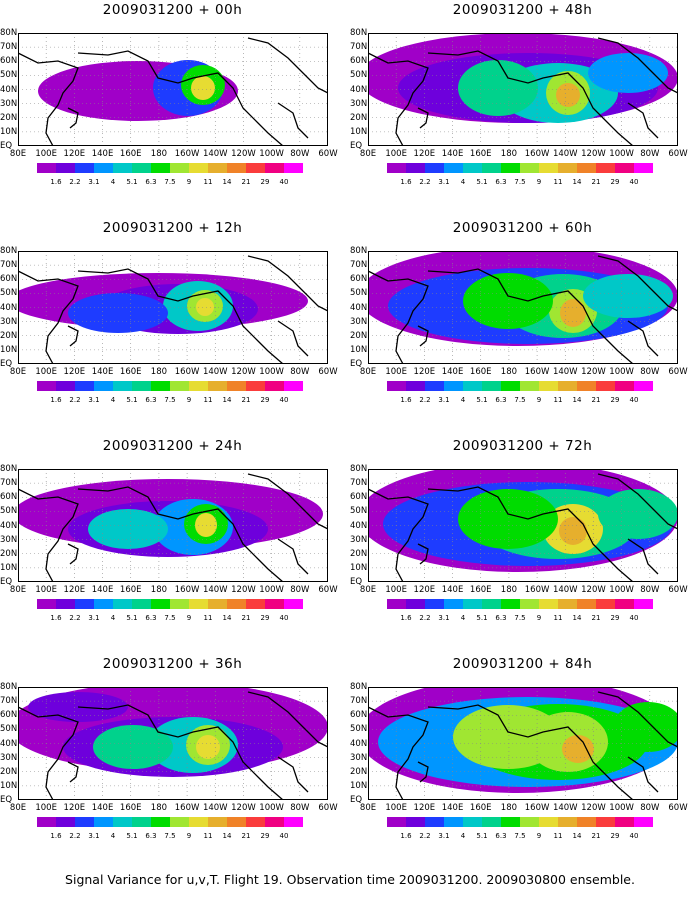  Describe the element at coordinates (593, 590) in the screenshot. I see `lon-label: 120W` at that location.